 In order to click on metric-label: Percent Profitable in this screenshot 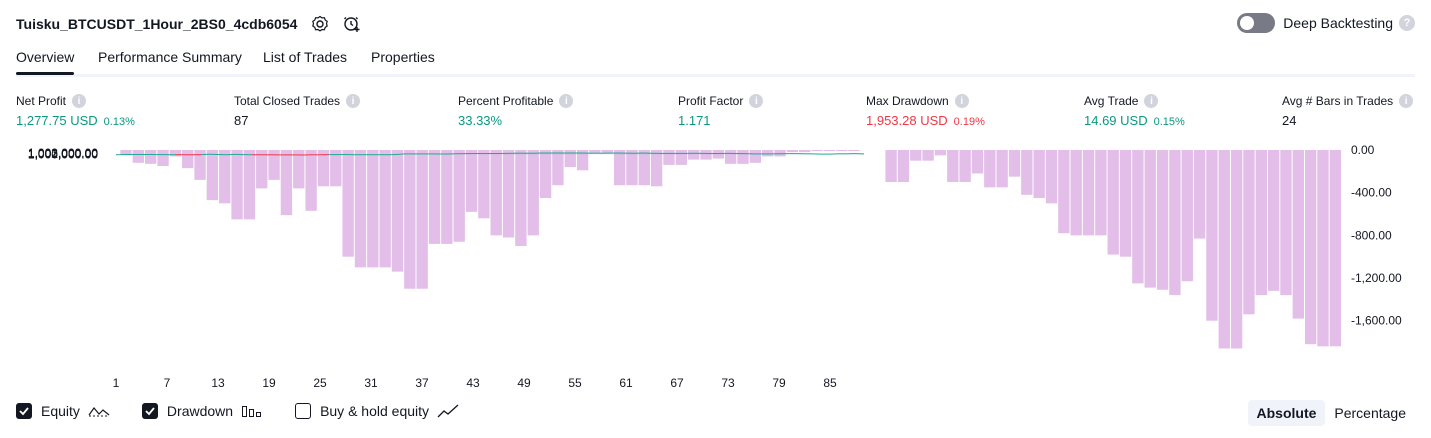, I will do `click(506, 101)`.